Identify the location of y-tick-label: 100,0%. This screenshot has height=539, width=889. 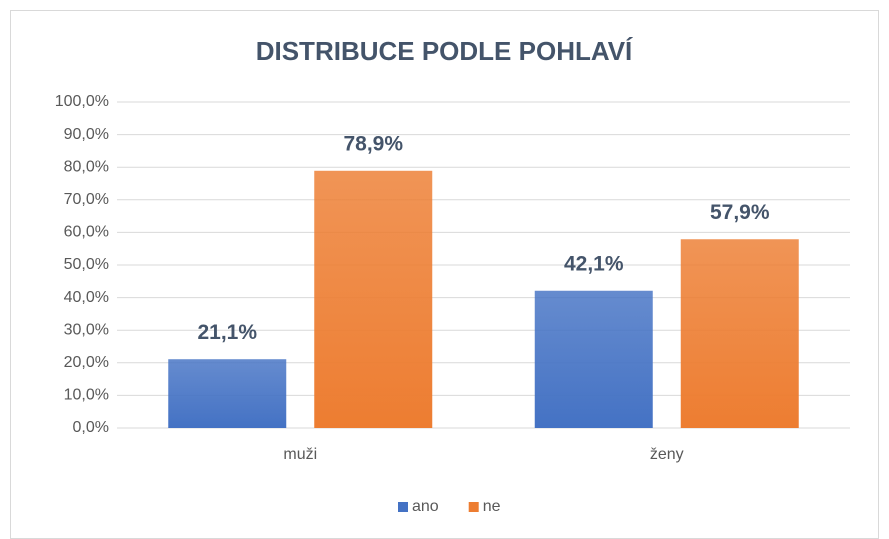
(82, 101).